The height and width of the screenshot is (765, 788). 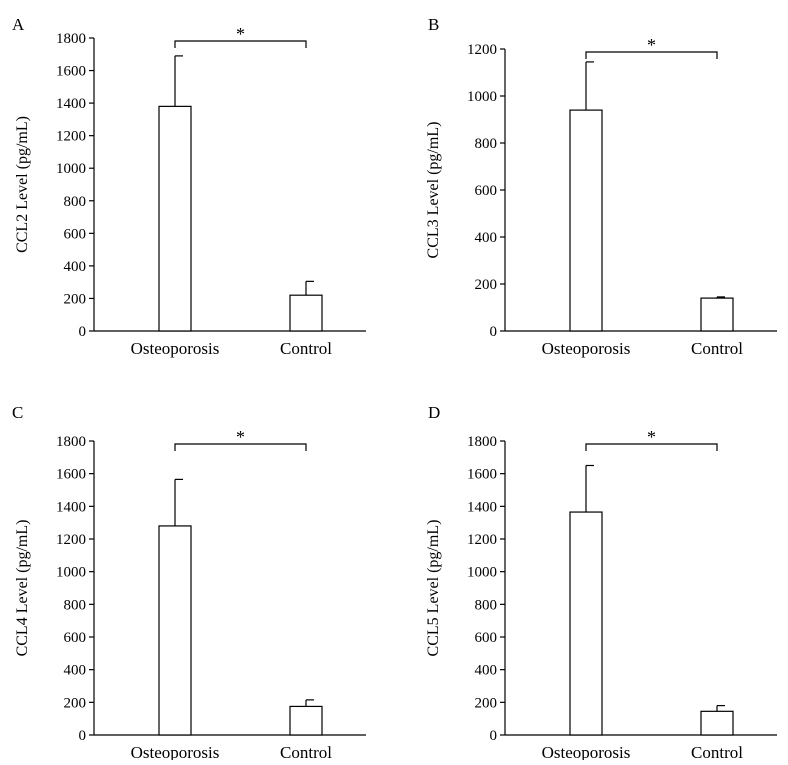 I want to click on panel-letter: C, so click(x=17, y=412).